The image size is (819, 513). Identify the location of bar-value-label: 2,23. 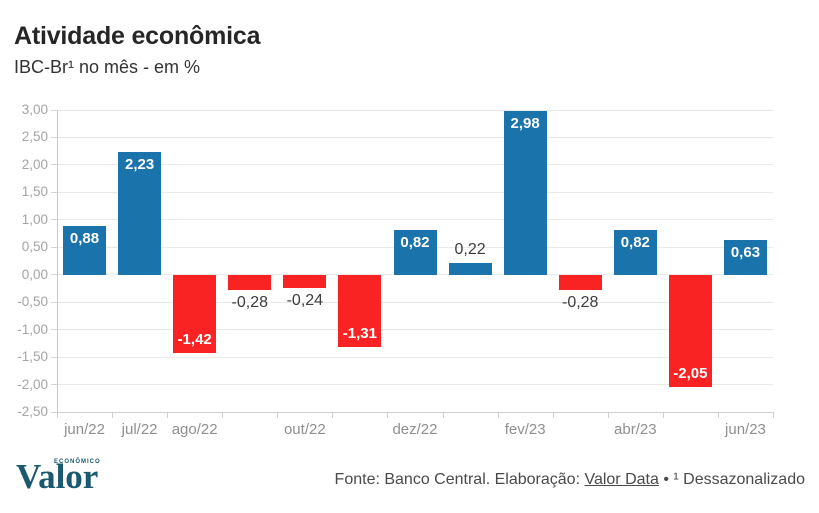
(139, 165).